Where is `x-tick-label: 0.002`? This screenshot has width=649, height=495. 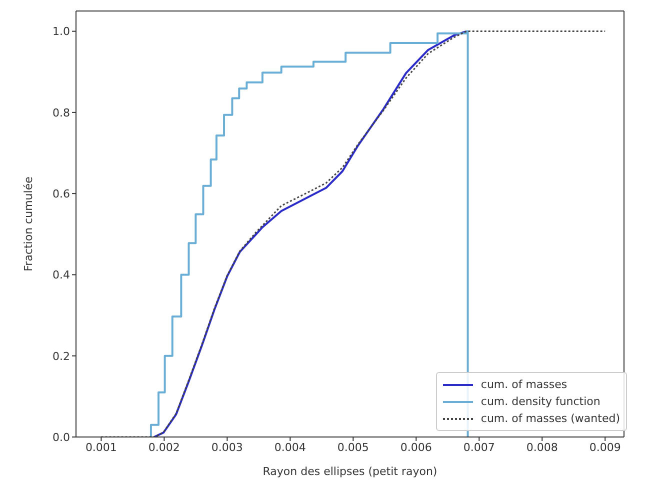
x-tick-label: 0.002 is located at coordinates (164, 447).